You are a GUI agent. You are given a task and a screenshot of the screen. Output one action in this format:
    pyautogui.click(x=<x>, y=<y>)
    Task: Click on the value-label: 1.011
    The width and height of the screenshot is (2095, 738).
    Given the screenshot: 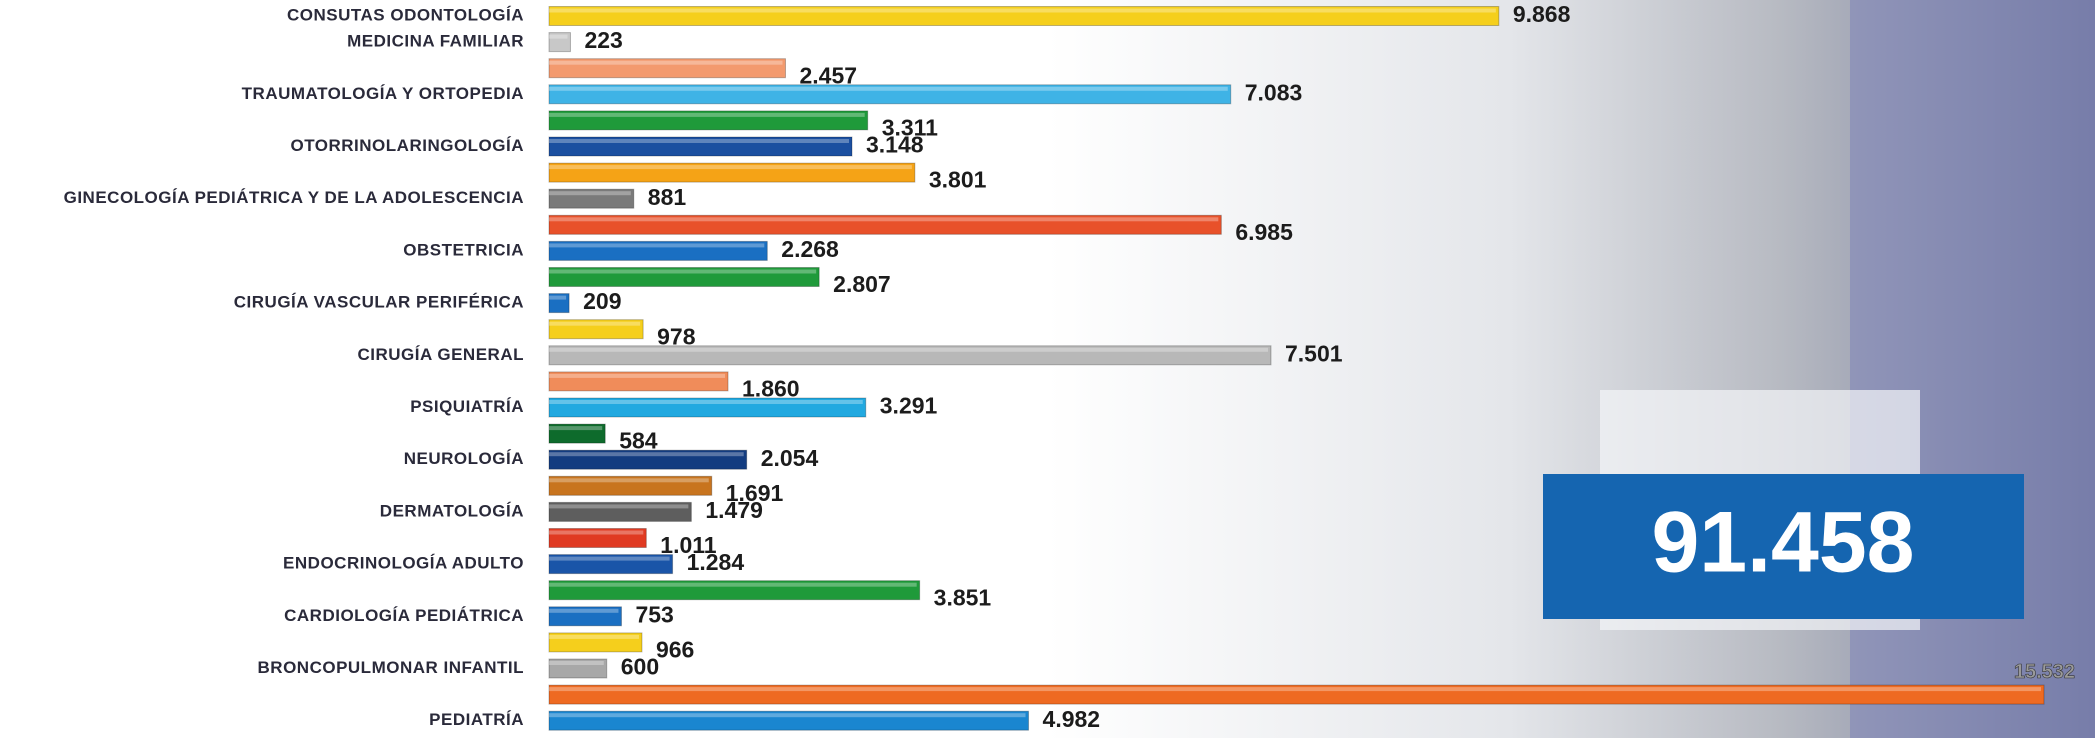 What is the action you would take?
    pyautogui.click(x=688, y=545)
    